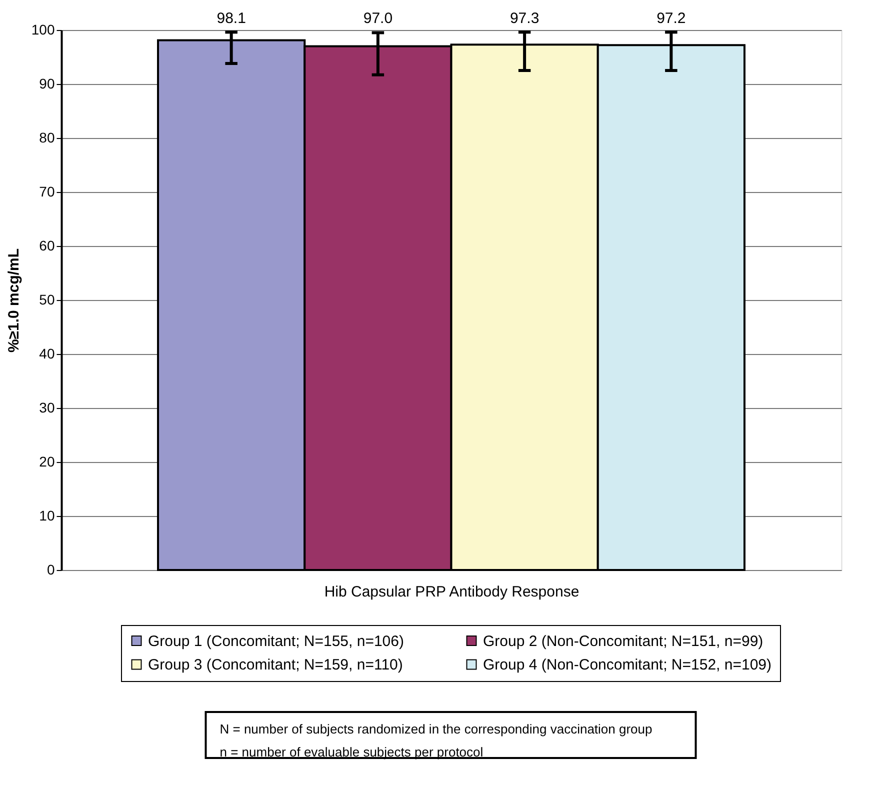 Image resolution: width=884 pixels, height=808 pixels. Describe the element at coordinates (352, 752) in the screenshot. I see `text: n = number of evaluable subjects per protocol` at that location.